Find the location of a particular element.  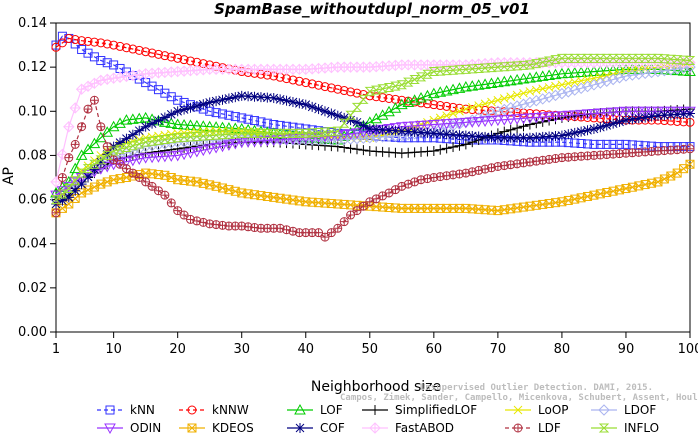

legend-label: kNNW is located at coordinates (230, 410).